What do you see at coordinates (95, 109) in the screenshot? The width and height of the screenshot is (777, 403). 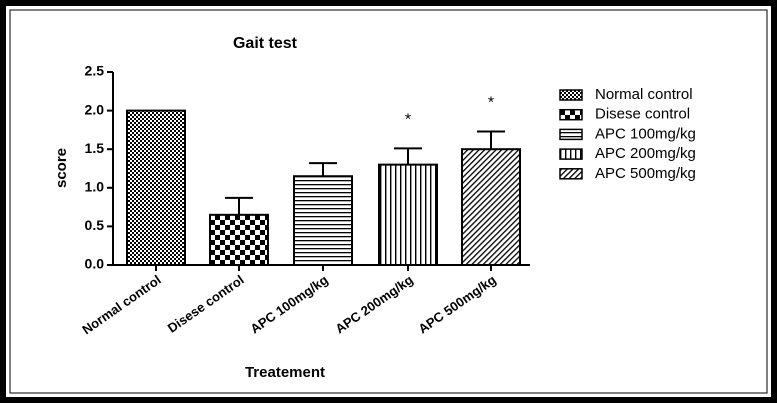 I see `y-tick-label: 2.0` at bounding box center [95, 109].